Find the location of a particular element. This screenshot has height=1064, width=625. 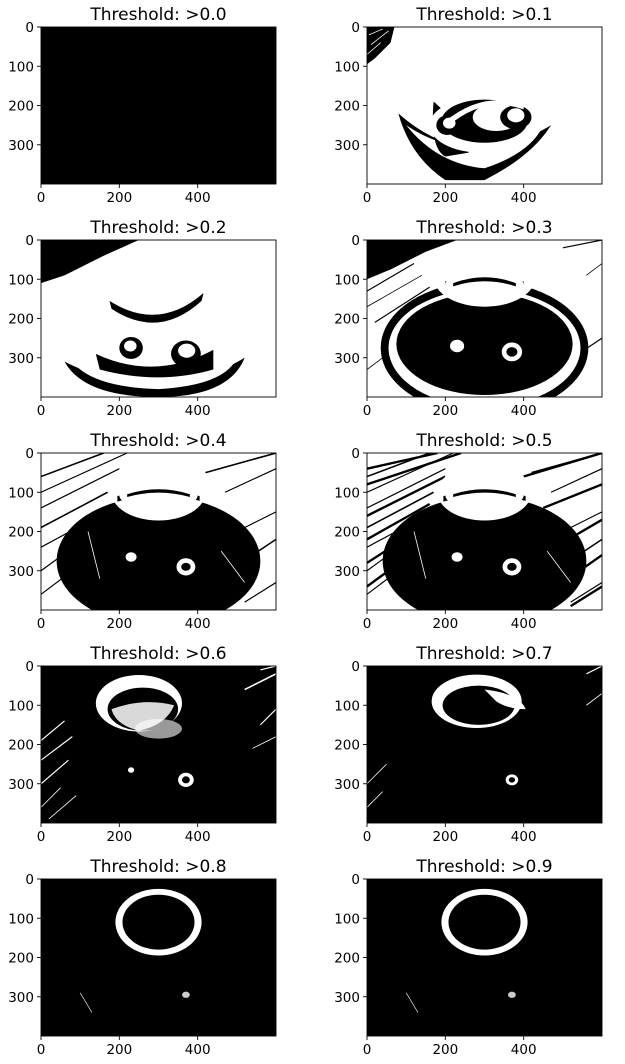

panel: Threshold: >0.2 0 200 400 0 100 200 300 is located at coordinates (142, 318).